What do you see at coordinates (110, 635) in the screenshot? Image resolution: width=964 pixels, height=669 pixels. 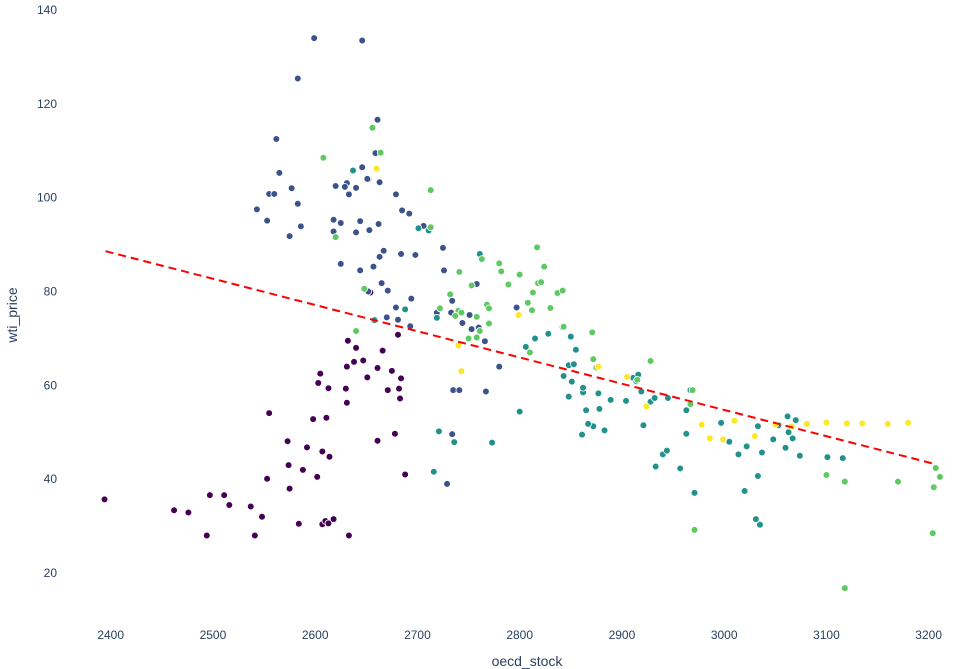 I see `x-tick-label: 2400` at bounding box center [110, 635].